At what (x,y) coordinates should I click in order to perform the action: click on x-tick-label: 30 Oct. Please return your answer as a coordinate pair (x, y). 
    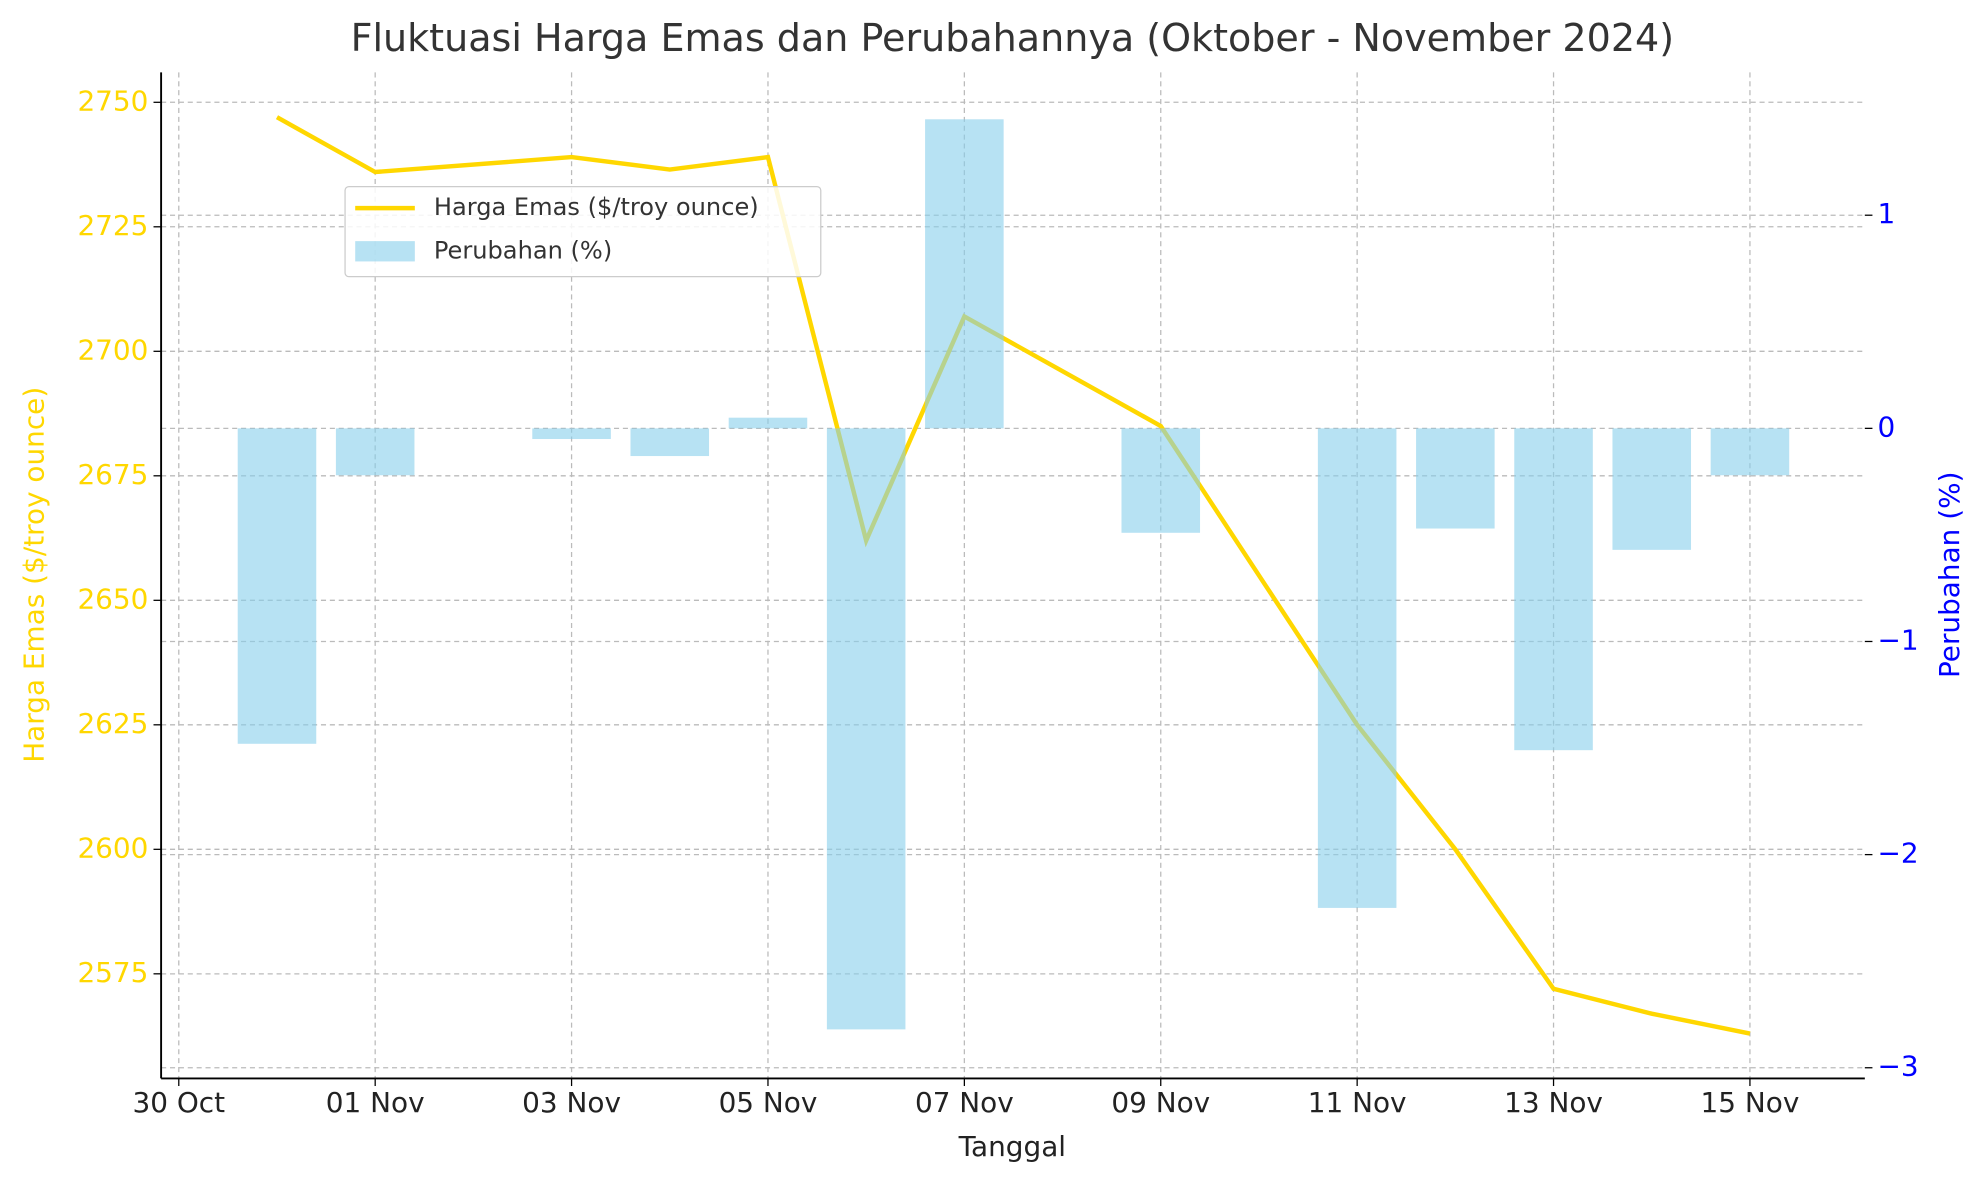
    Looking at the image, I should click on (178, 1102).